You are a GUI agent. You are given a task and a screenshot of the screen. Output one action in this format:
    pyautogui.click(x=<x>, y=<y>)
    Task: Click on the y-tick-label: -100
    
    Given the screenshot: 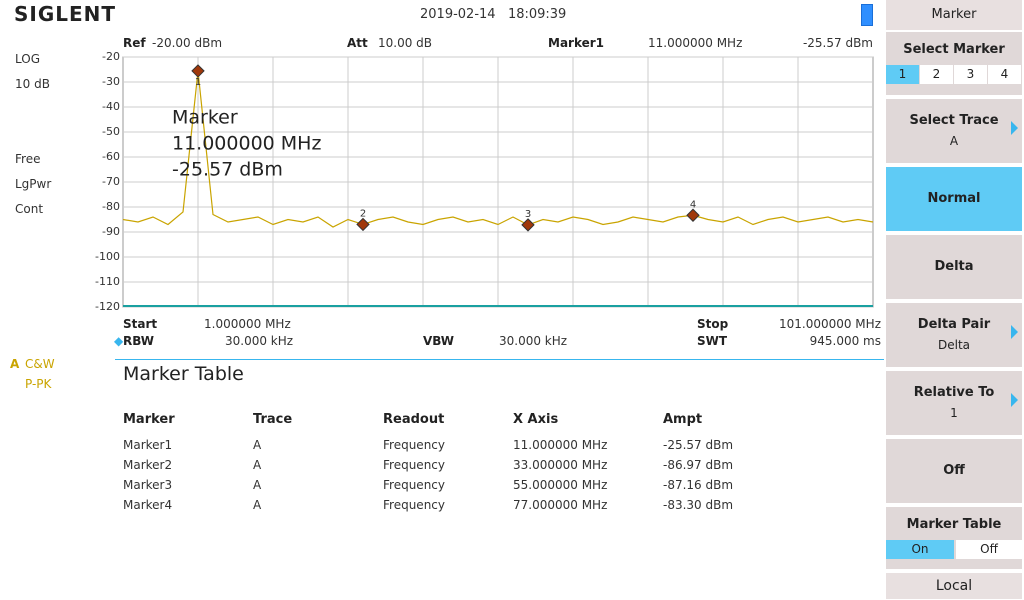 What is the action you would take?
    pyautogui.click(x=107, y=256)
    